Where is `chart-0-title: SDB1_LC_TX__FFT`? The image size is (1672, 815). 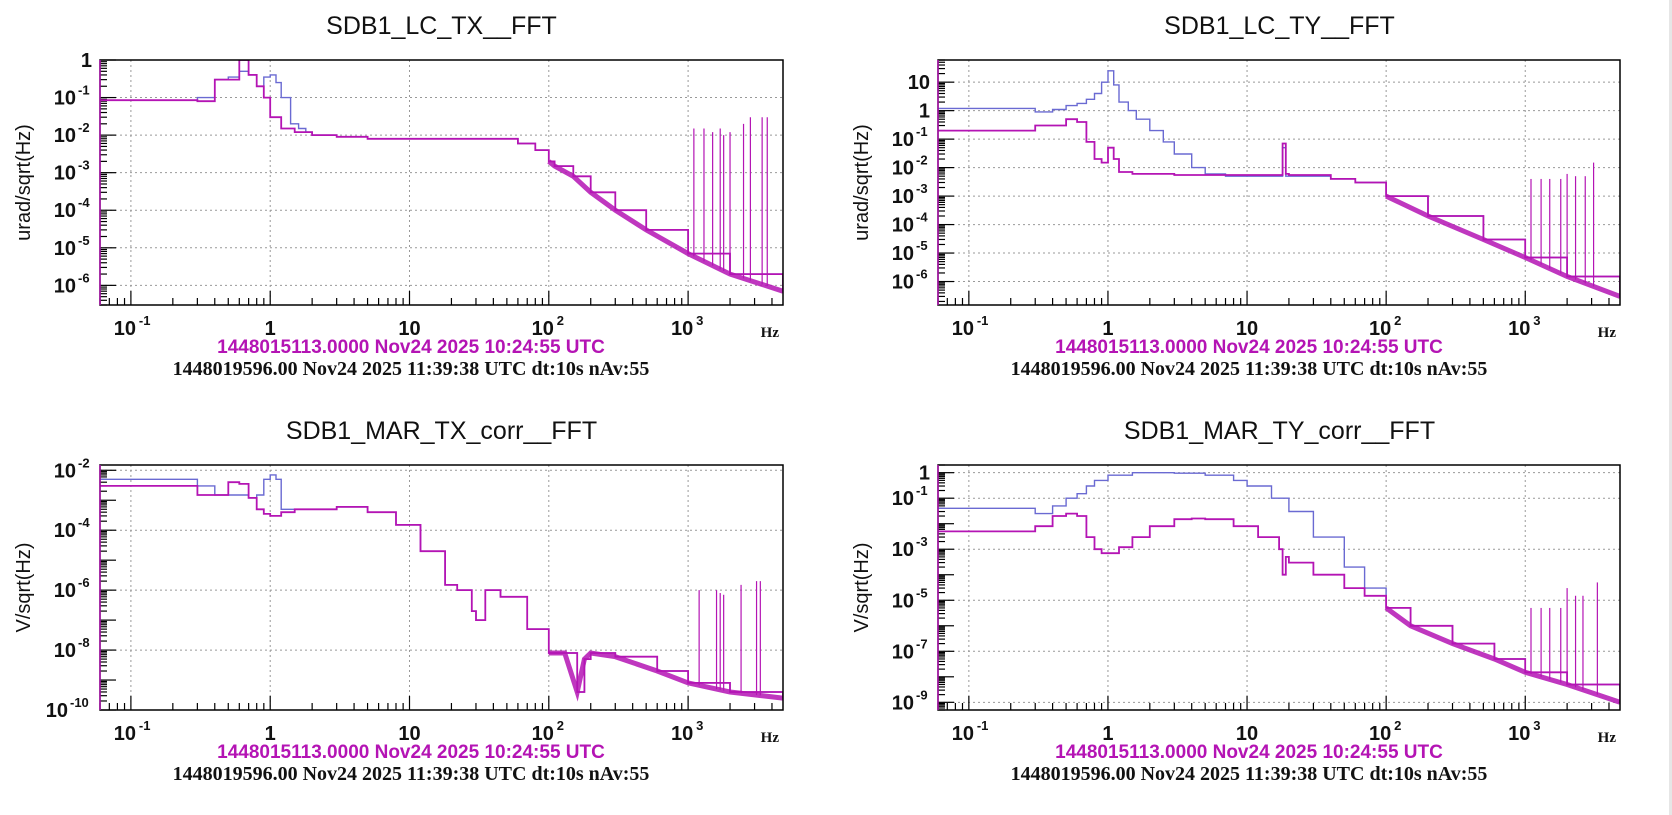
chart-0-title: SDB1_LC_TX__FFT is located at coordinates (441, 26).